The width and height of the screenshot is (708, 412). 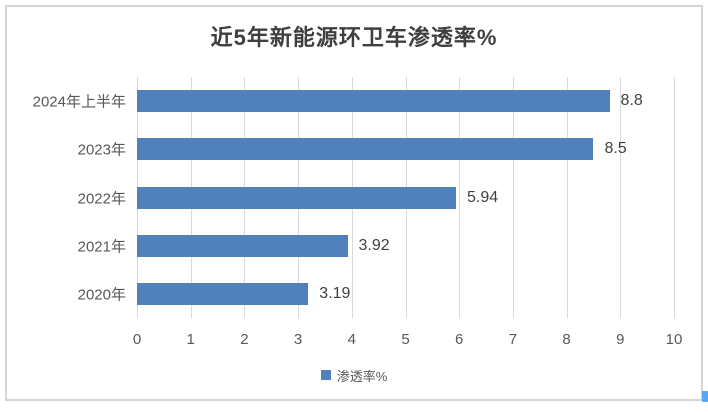 I want to click on legend: 渗透率%, so click(x=354, y=375).